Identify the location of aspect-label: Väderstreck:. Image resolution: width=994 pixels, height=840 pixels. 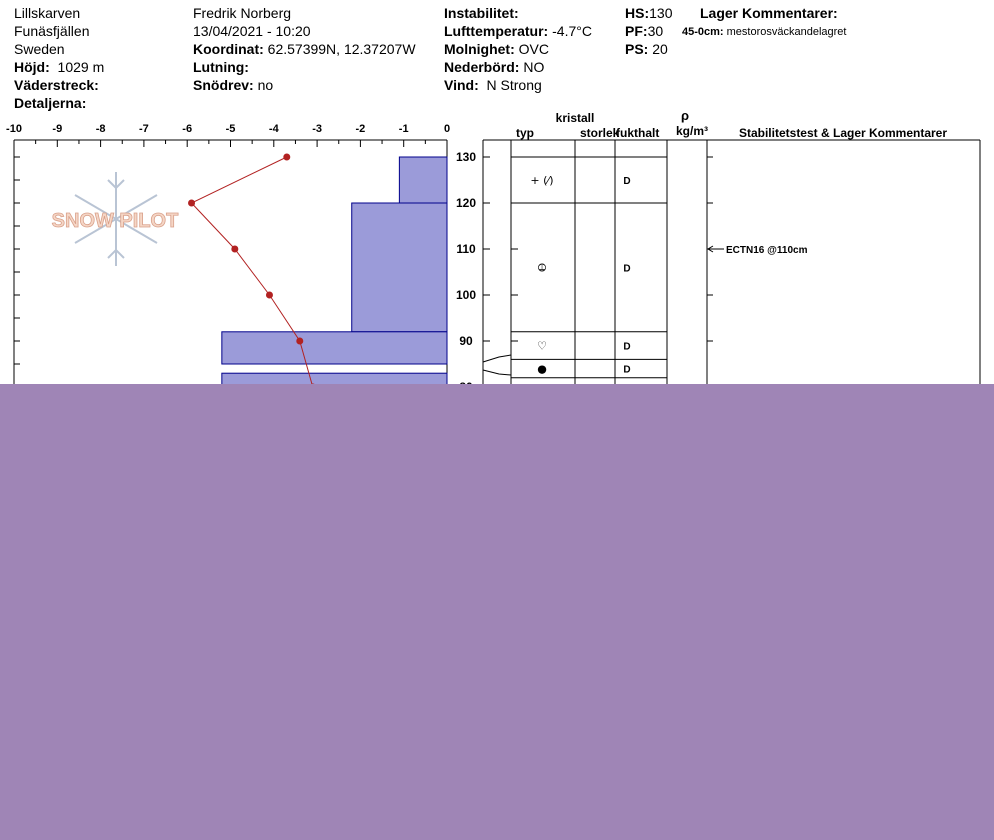
(56, 85).